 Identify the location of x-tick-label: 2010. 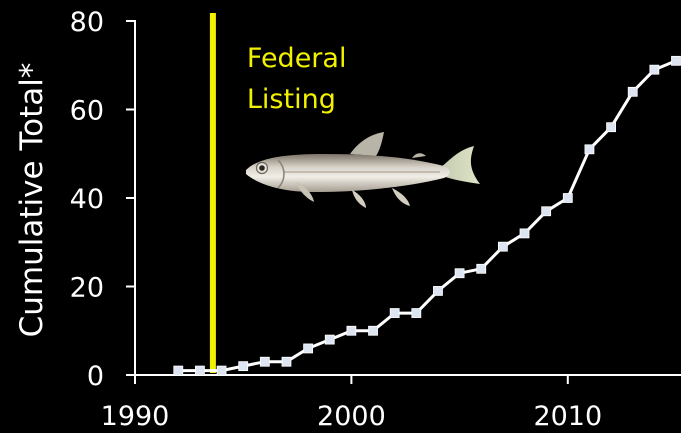
(567, 416).